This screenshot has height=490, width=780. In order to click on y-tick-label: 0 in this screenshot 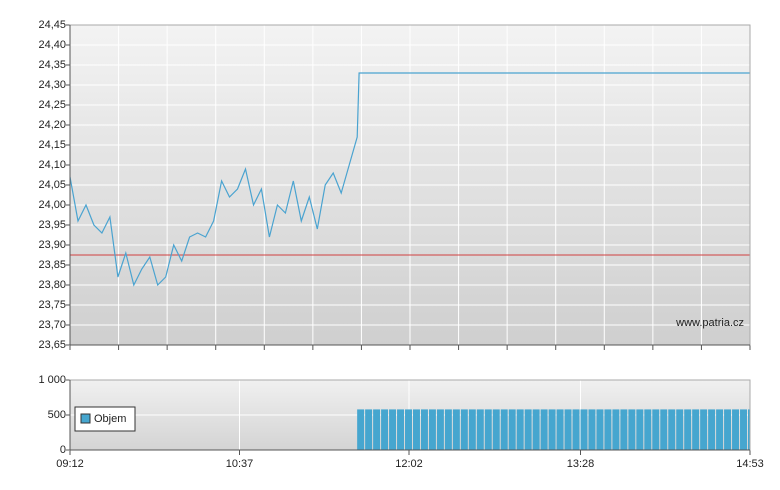, I will do `click(63, 450)`.